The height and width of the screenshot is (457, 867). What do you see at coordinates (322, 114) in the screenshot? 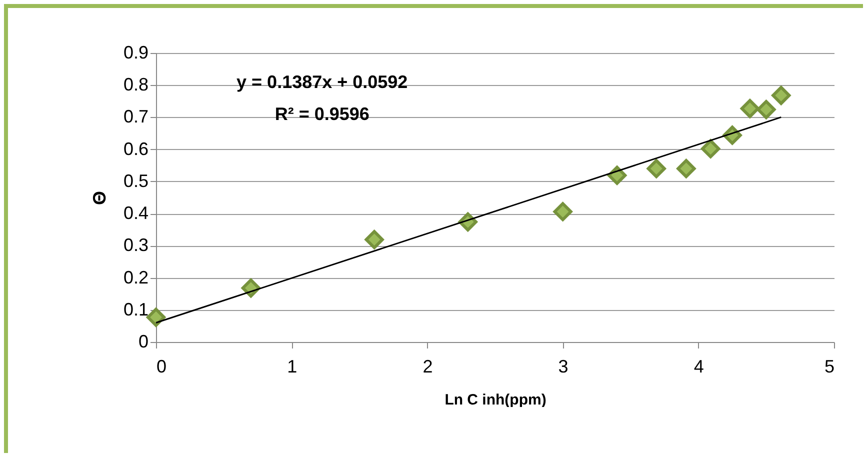
I see `annotation: R² = 0.9596` at bounding box center [322, 114].